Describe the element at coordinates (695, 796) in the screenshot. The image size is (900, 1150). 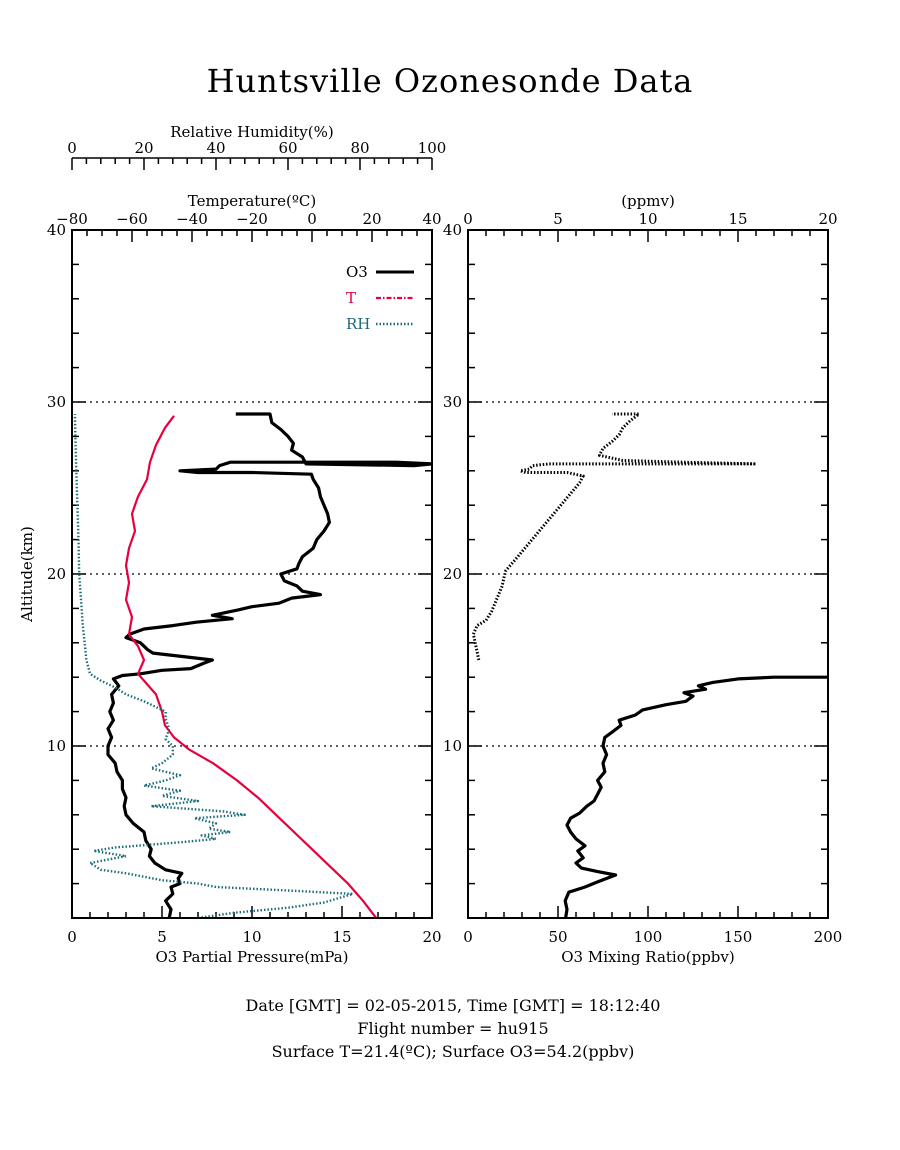
I see `right-series-ppbv-line` at that location.